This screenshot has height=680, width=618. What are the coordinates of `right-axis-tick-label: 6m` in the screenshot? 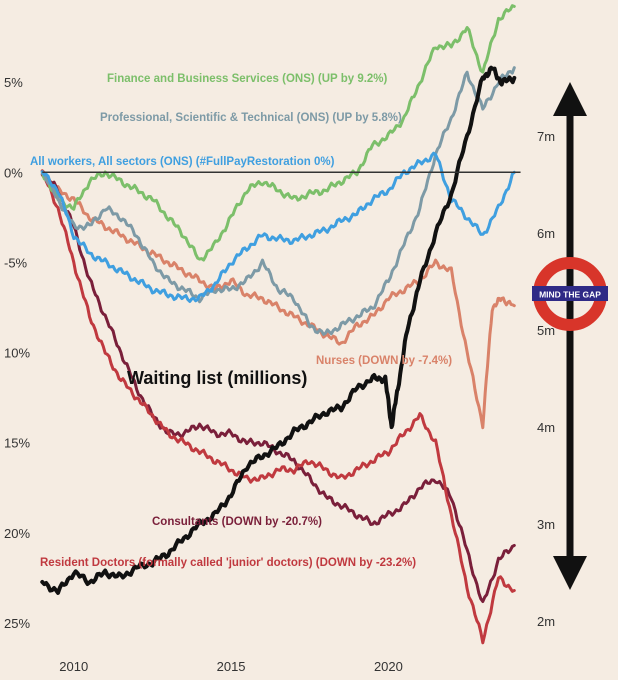 It's located at (546, 233).